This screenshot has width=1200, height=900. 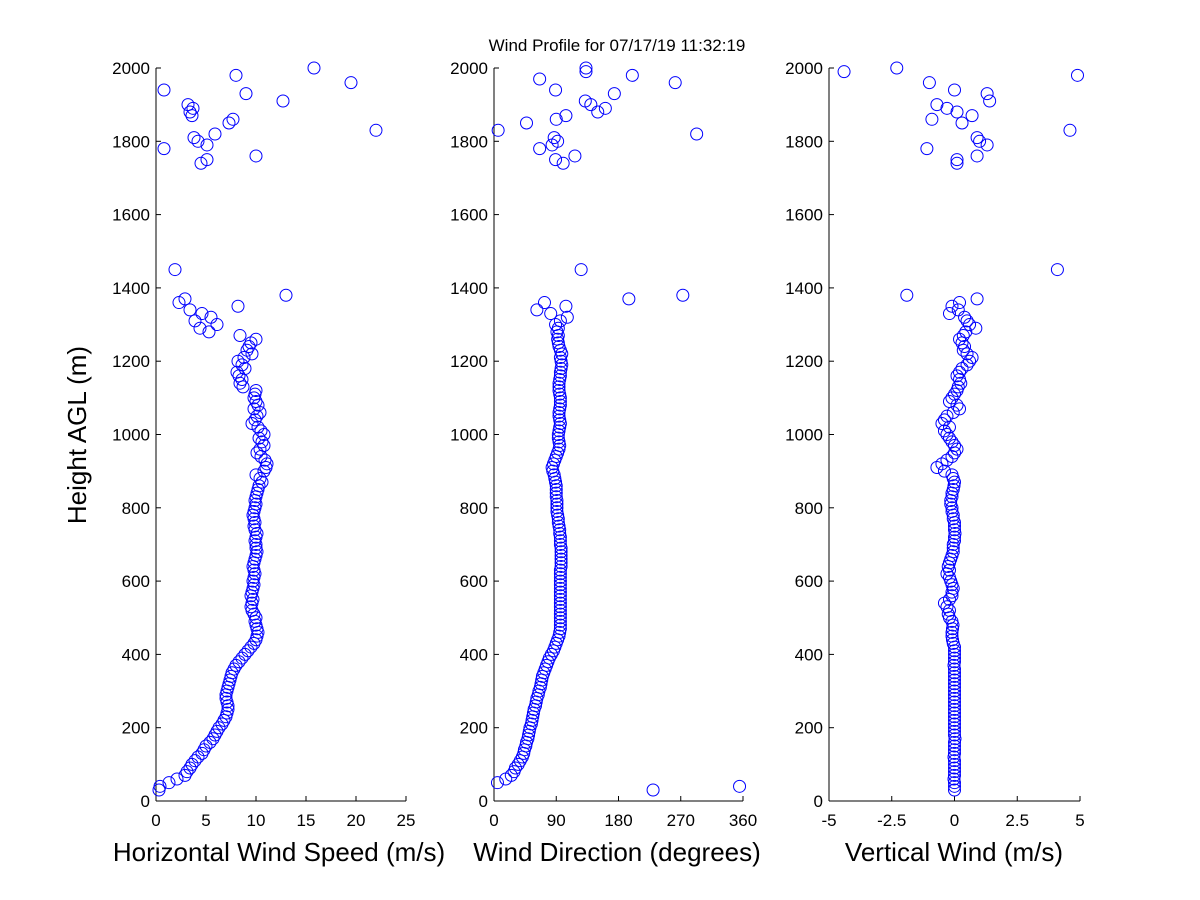 I want to click on wind-direction-y-tick-label: 1400, so click(x=469, y=288).